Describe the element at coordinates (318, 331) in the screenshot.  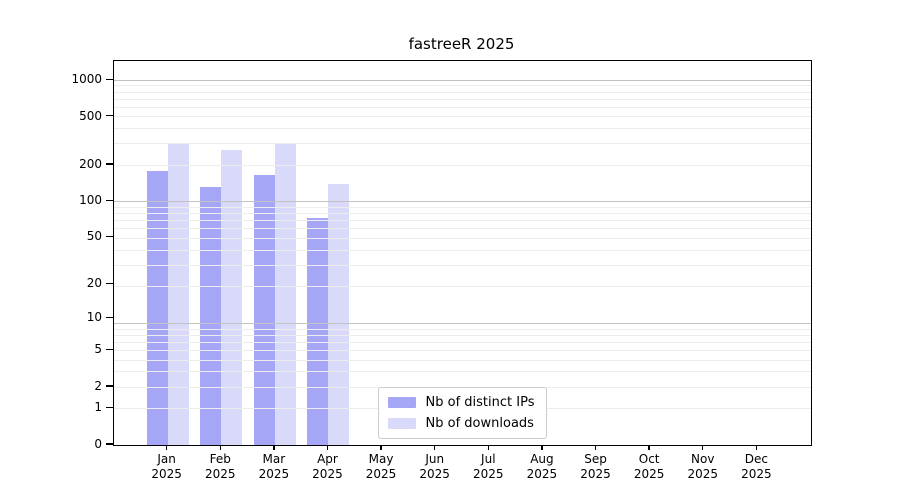
I see `bar-distinct-ips-apr` at that location.